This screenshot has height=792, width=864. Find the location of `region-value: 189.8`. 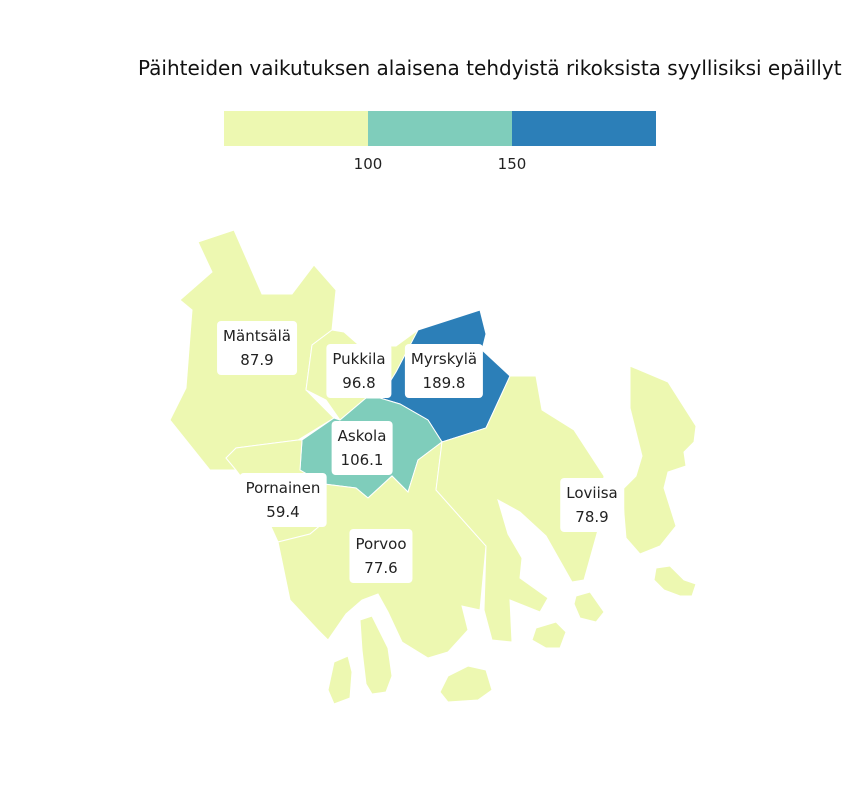

region-value: 189.8 is located at coordinates (444, 383).